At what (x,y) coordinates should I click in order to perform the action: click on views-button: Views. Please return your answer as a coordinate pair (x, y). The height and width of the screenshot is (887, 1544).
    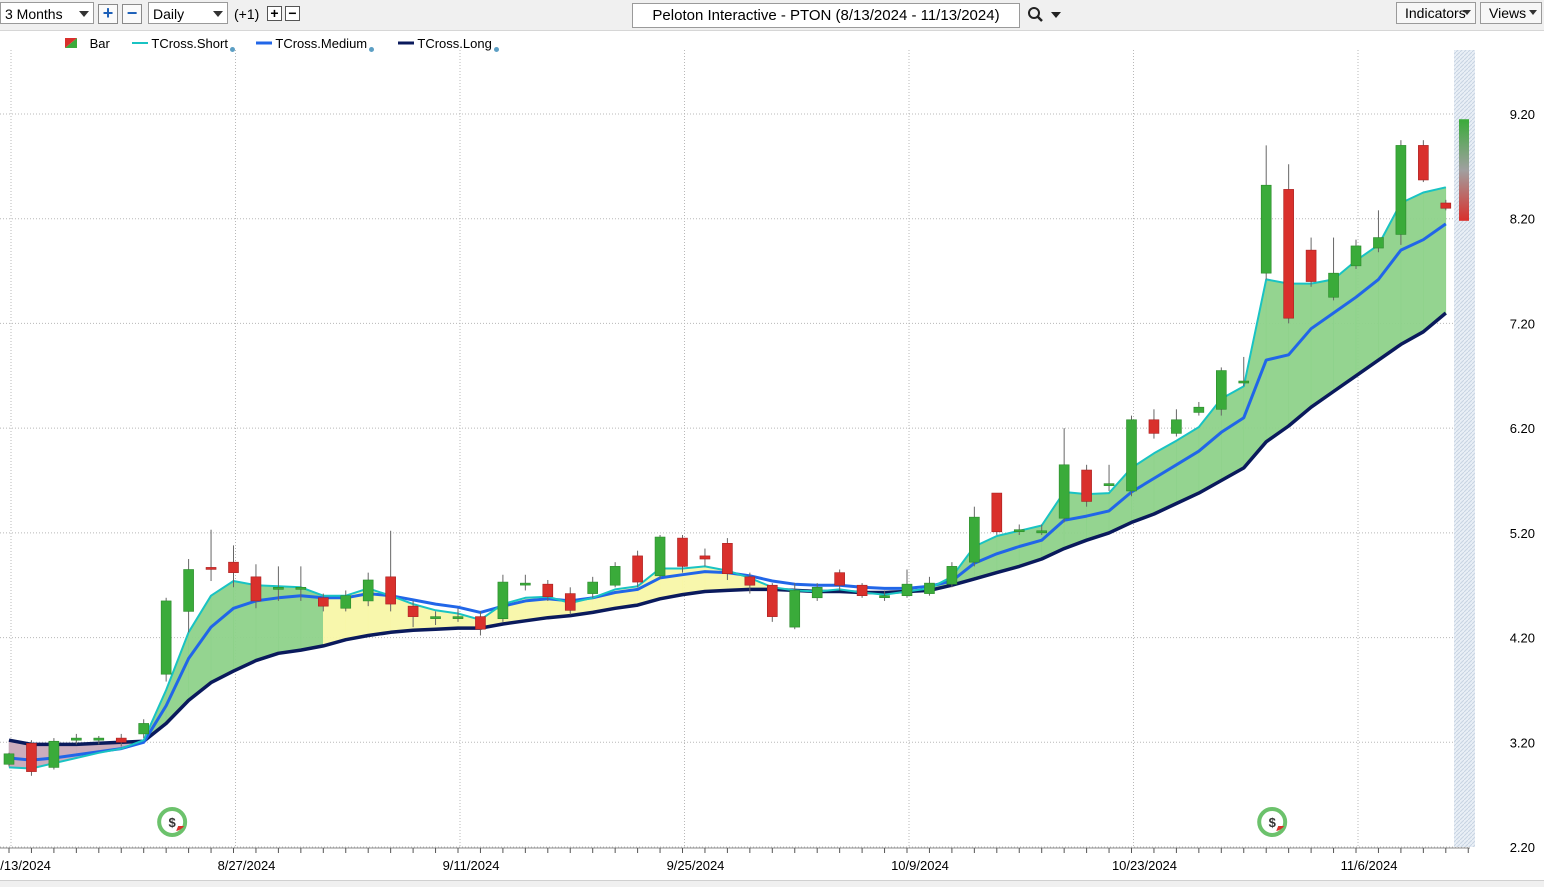
    Looking at the image, I should click on (1511, 13).